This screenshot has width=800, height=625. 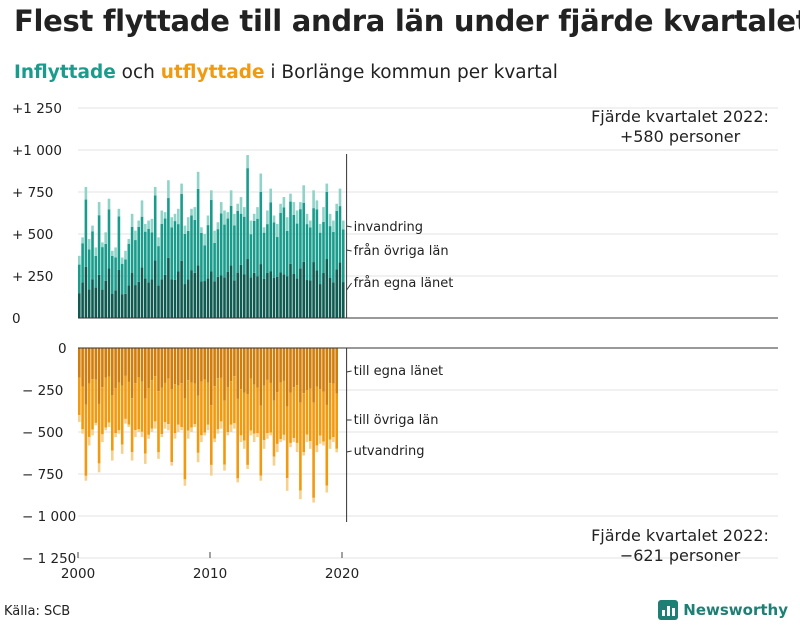 I want to click on y-tick-label: + 500, so click(x=32, y=235).